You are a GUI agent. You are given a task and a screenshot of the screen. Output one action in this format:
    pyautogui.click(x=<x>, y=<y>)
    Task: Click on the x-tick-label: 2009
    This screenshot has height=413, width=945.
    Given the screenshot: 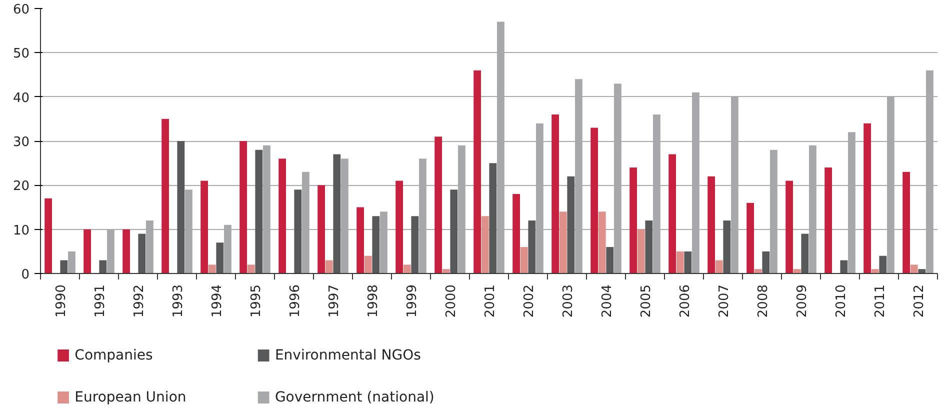 What is the action you would take?
    pyautogui.click(x=802, y=301)
    